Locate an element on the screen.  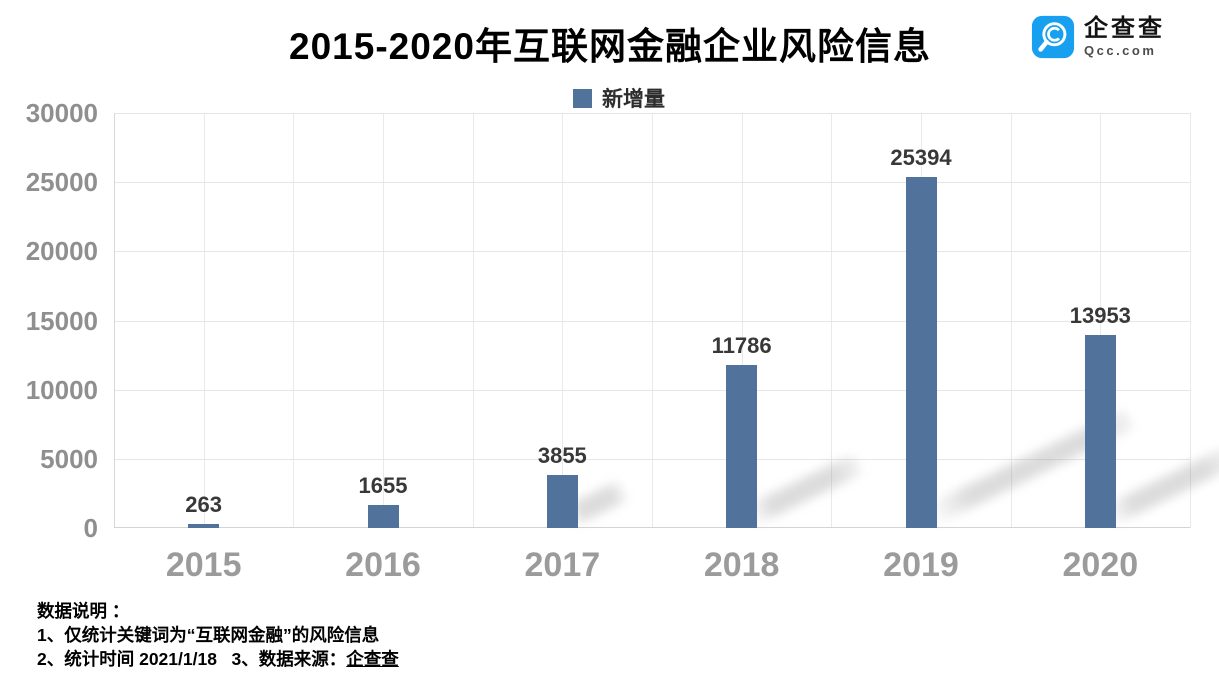
page-title: 2015-2020年互联网金融企业风险信息 is located at coordinates (610, 46).